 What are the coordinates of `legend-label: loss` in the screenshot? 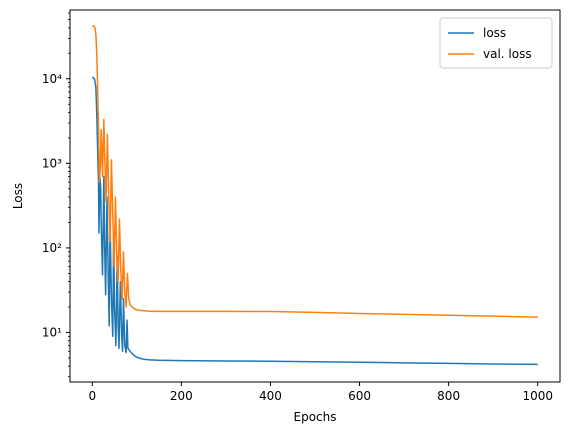 It's located at (494, 33).